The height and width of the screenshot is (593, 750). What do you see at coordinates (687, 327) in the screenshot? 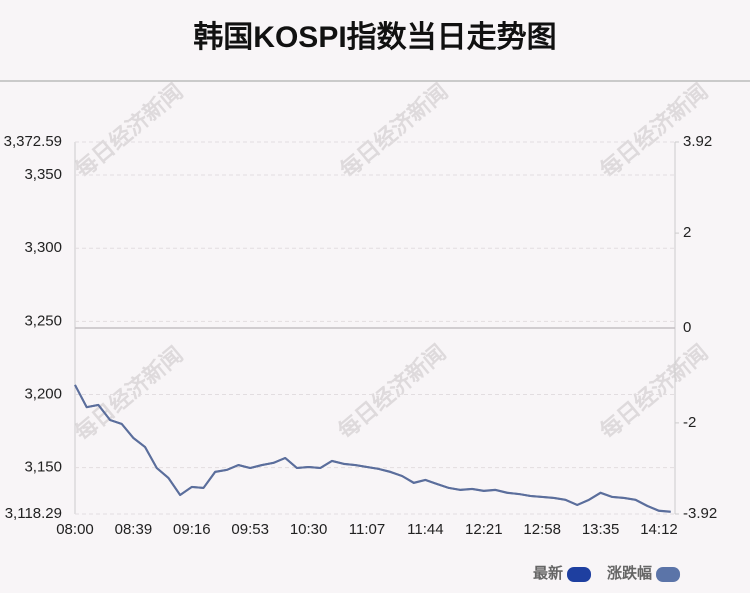
I see `y2-tick-label: 0` at bounding box center [687, 327].